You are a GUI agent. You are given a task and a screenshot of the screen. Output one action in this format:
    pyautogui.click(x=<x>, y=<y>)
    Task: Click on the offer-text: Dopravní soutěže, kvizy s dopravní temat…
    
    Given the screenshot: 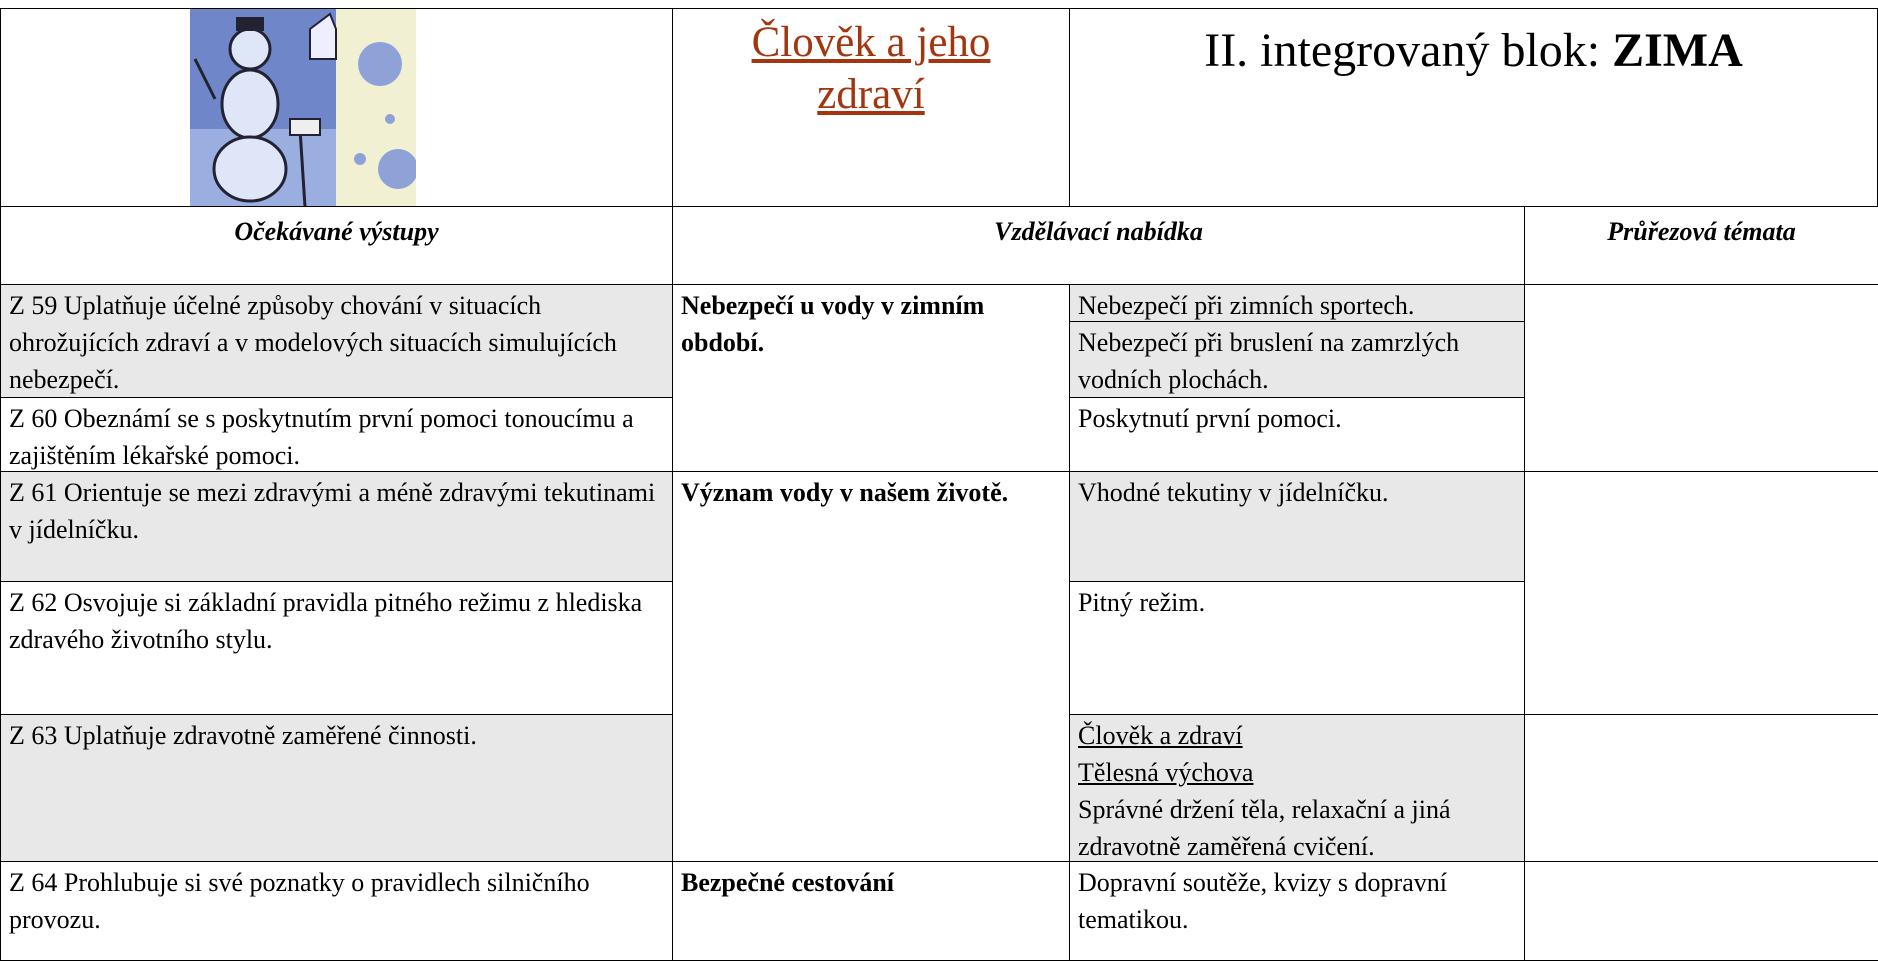 What is the action you would take?
    pyautogui.click(x=1262, y=901)
    